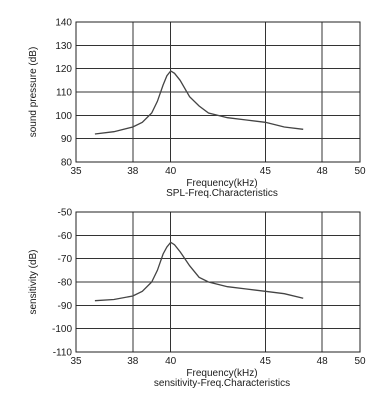 The image size is (368, 394). I want to click on y-tick-label: -50, so click(65, 213).